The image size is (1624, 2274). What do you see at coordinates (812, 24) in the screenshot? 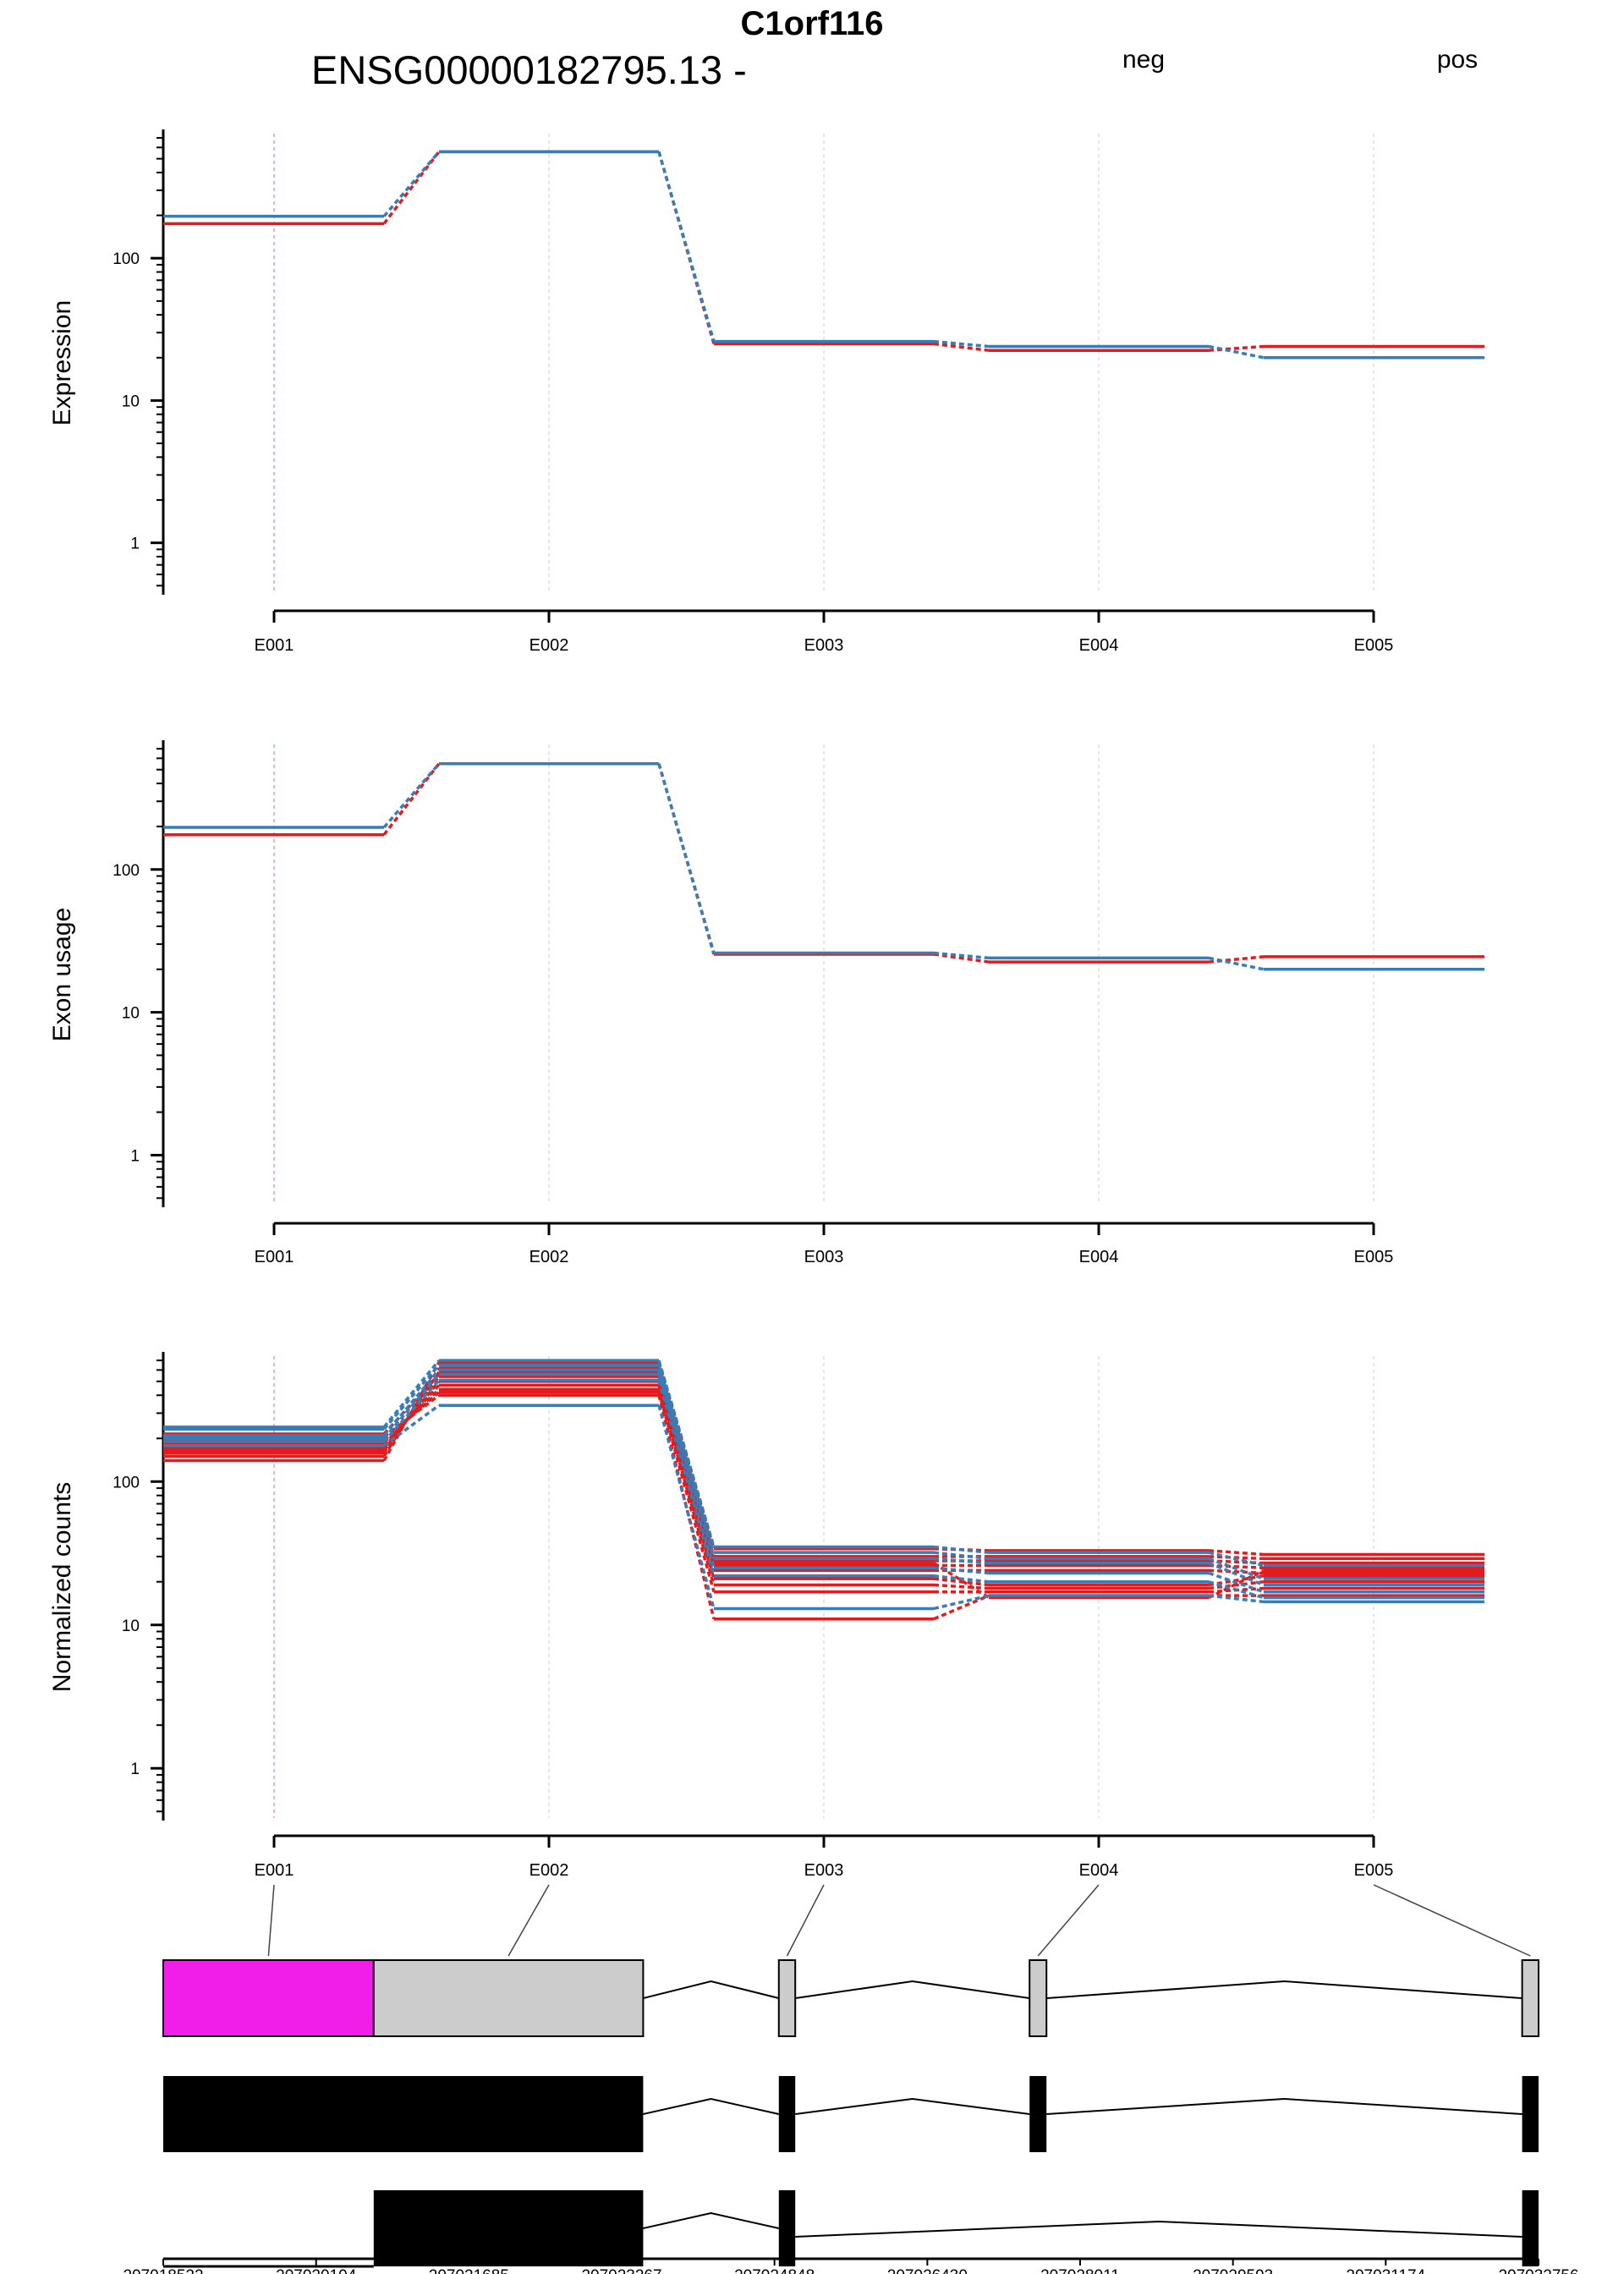
I see `chart-title: C1orf116` at bounding box center [812, 24].